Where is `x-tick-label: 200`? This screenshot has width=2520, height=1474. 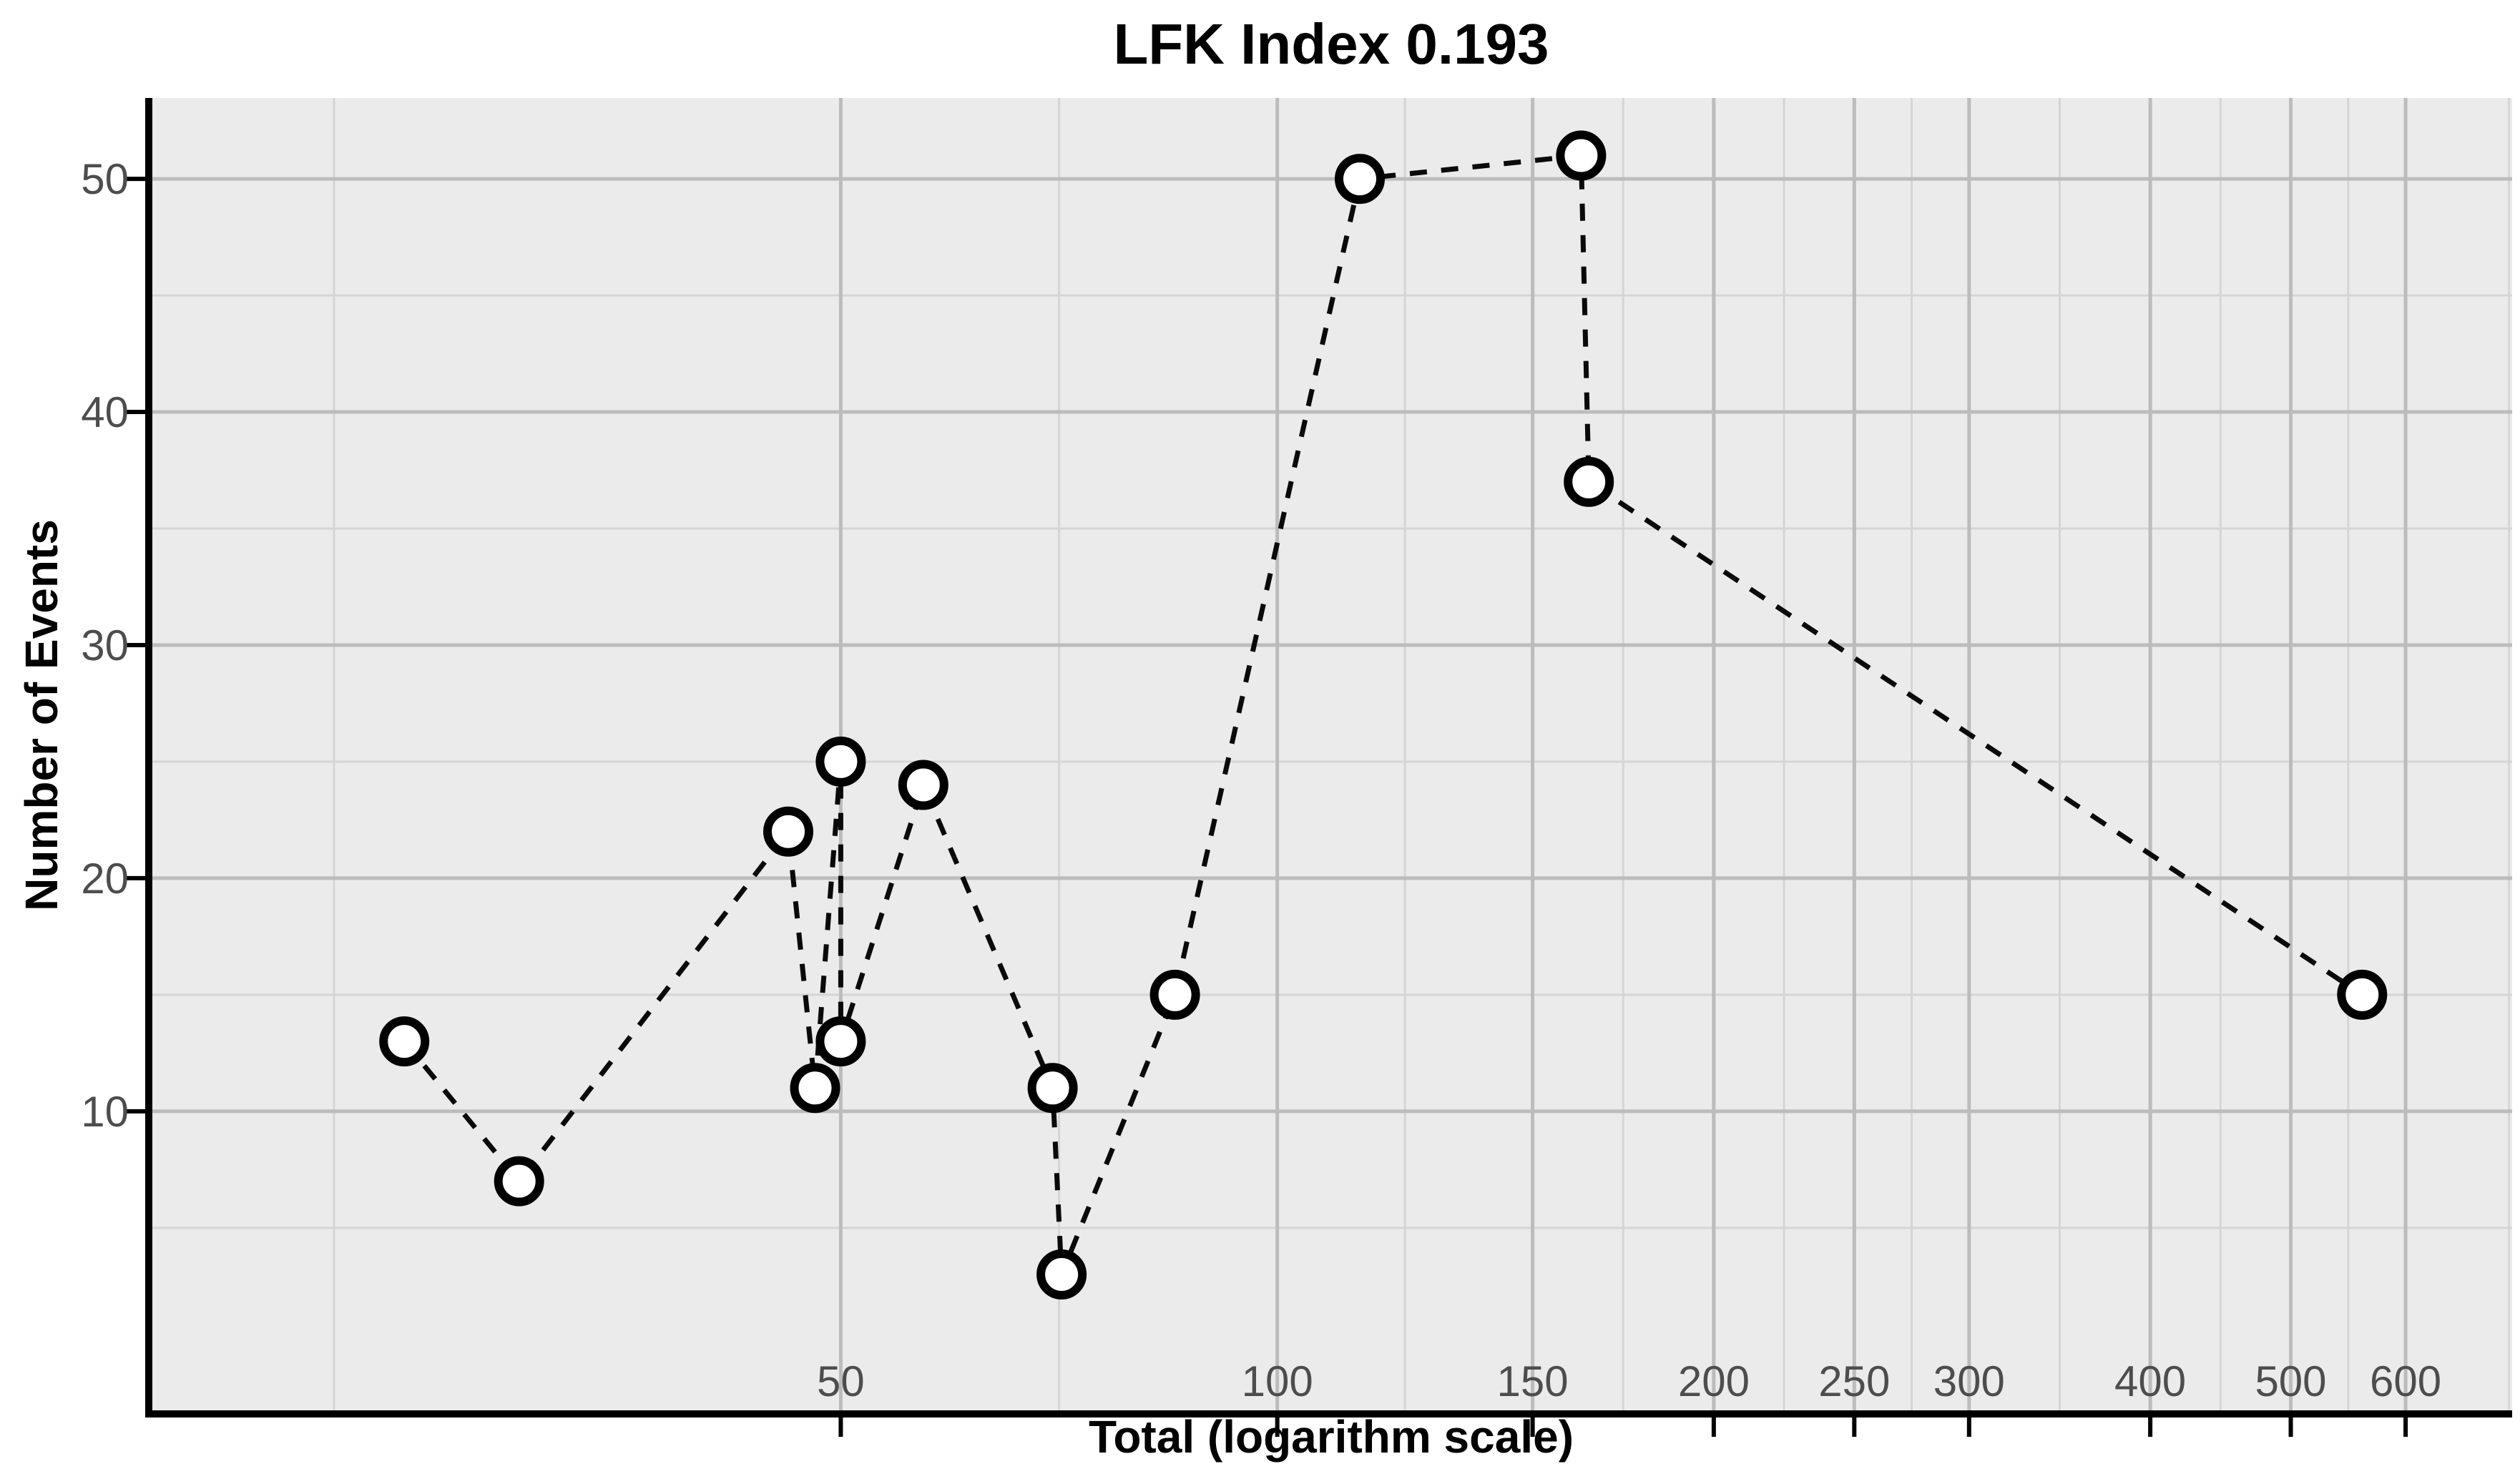 x-tick-label: 200 is located at coordinates (1714, 1381).